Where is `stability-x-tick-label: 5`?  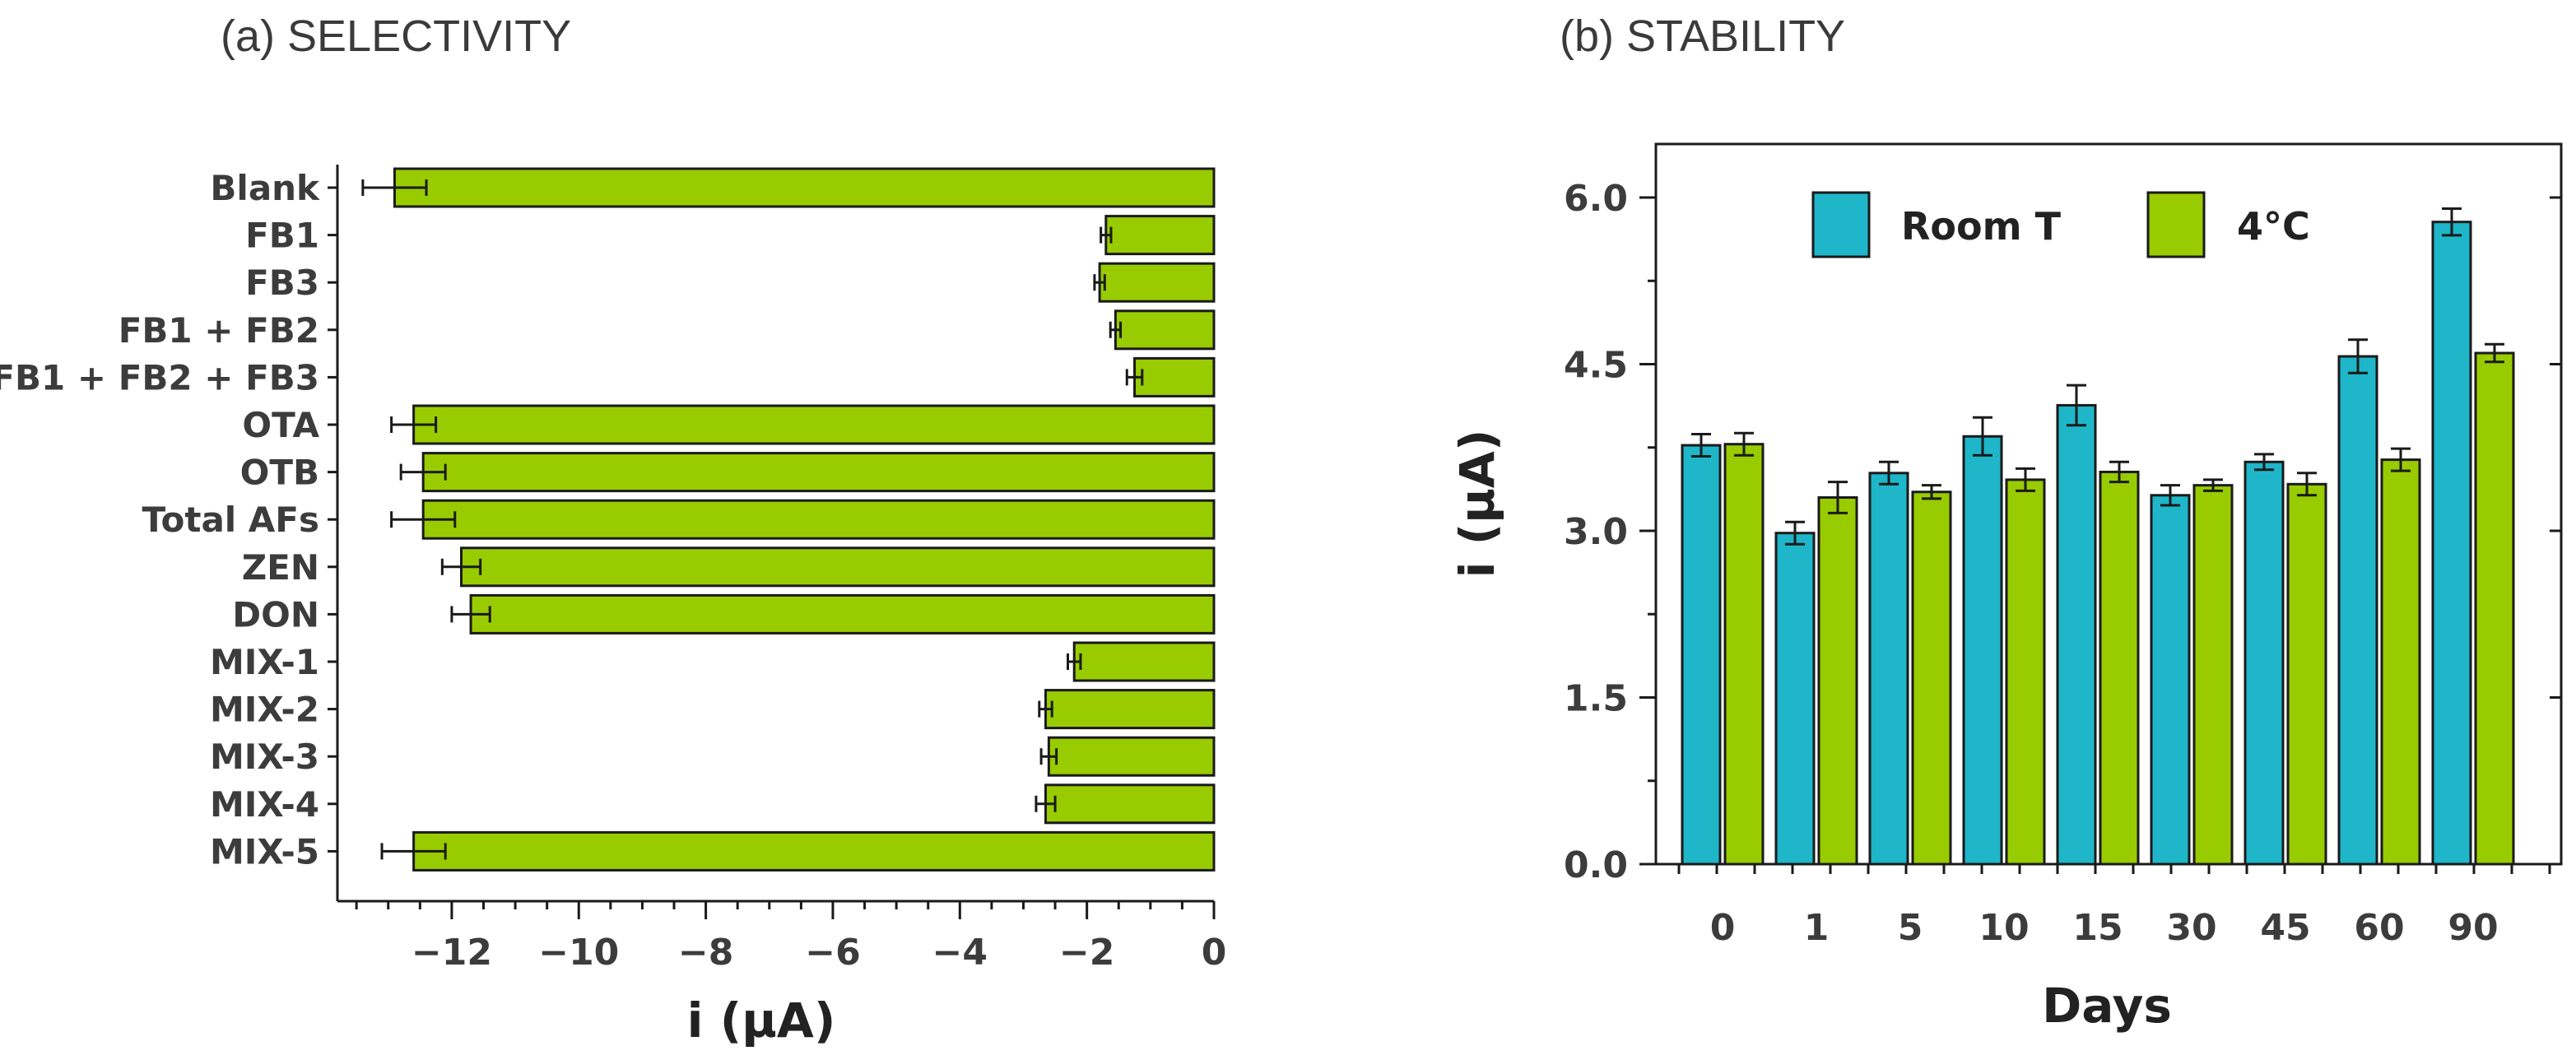
stability-x-tick-label: 5 is located at coordinates (1910, 928).